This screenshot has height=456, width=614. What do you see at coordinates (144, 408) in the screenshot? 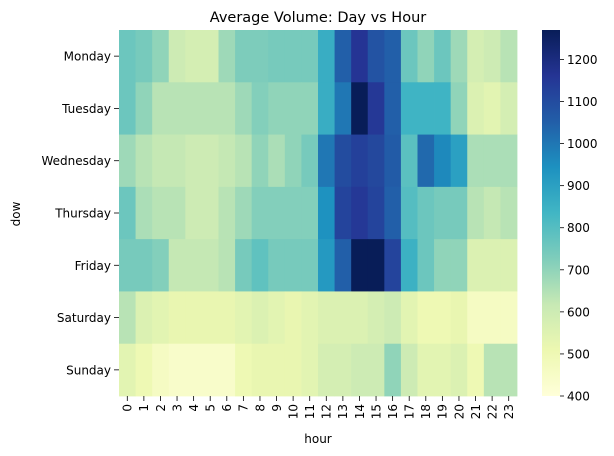
I see `x-tick-label: 1` at bounding box center [144, 408].